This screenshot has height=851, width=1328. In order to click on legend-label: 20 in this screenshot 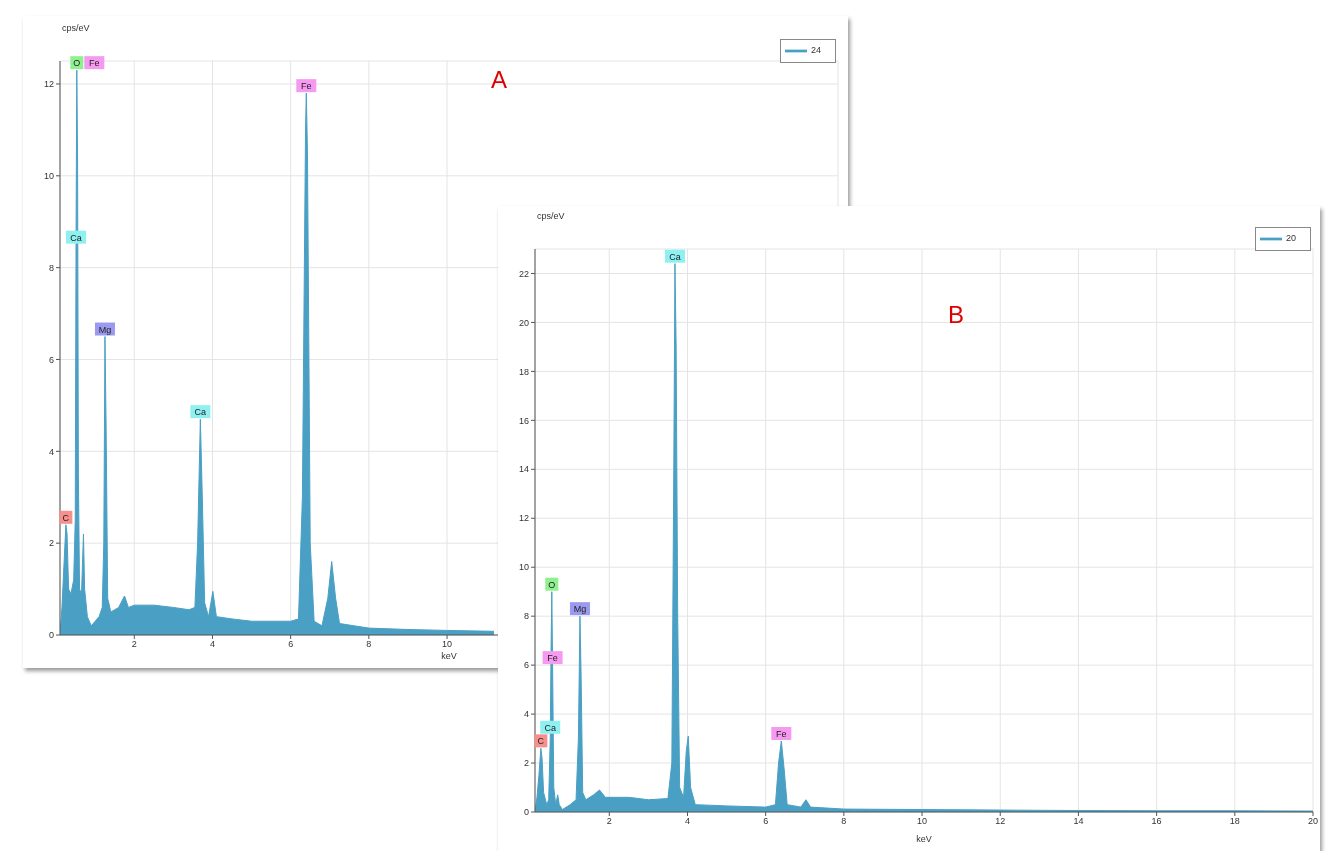, I will do `click(1290, 238)`.